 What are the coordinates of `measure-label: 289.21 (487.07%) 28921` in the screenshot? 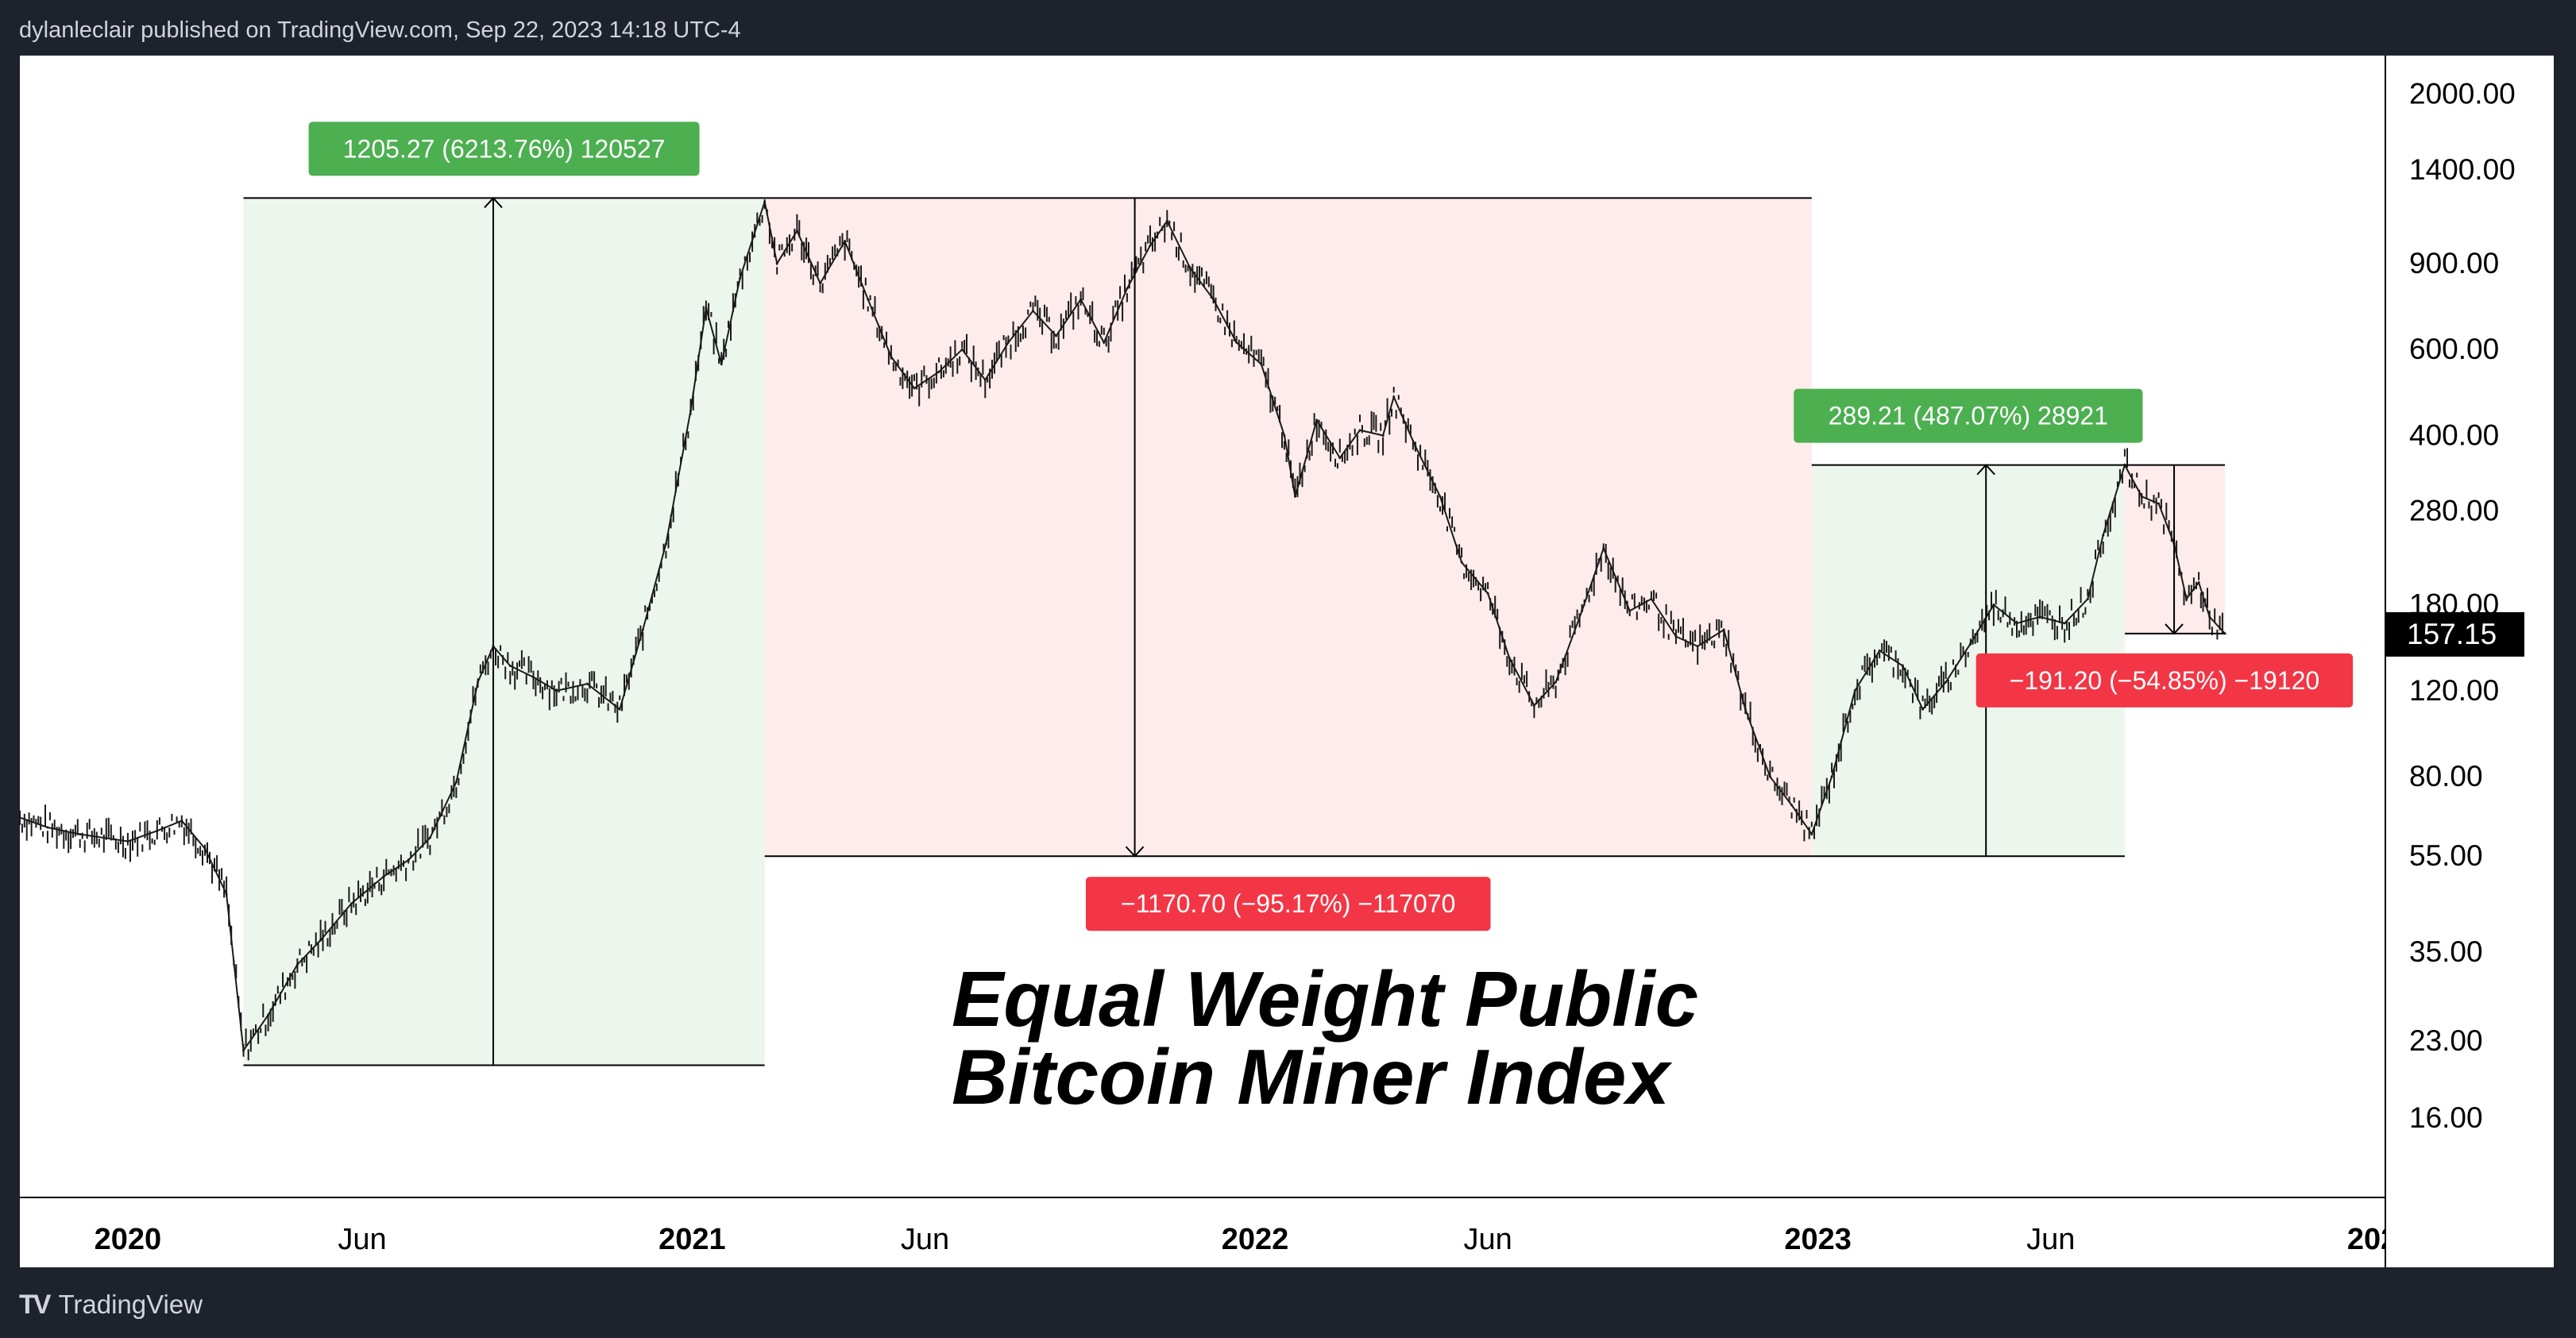 It's located at (1968, 415).